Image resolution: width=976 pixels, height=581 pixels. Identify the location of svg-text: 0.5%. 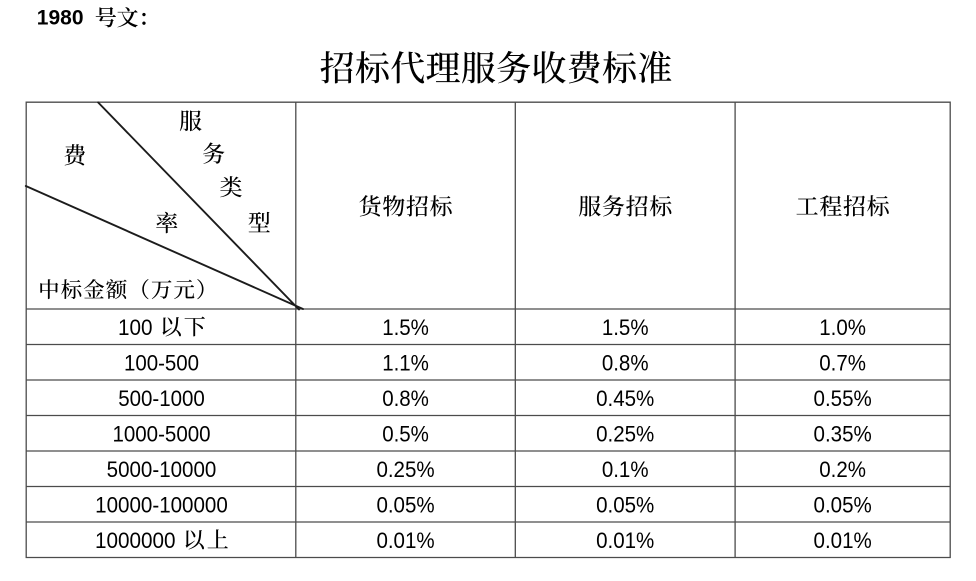
(405, 433).